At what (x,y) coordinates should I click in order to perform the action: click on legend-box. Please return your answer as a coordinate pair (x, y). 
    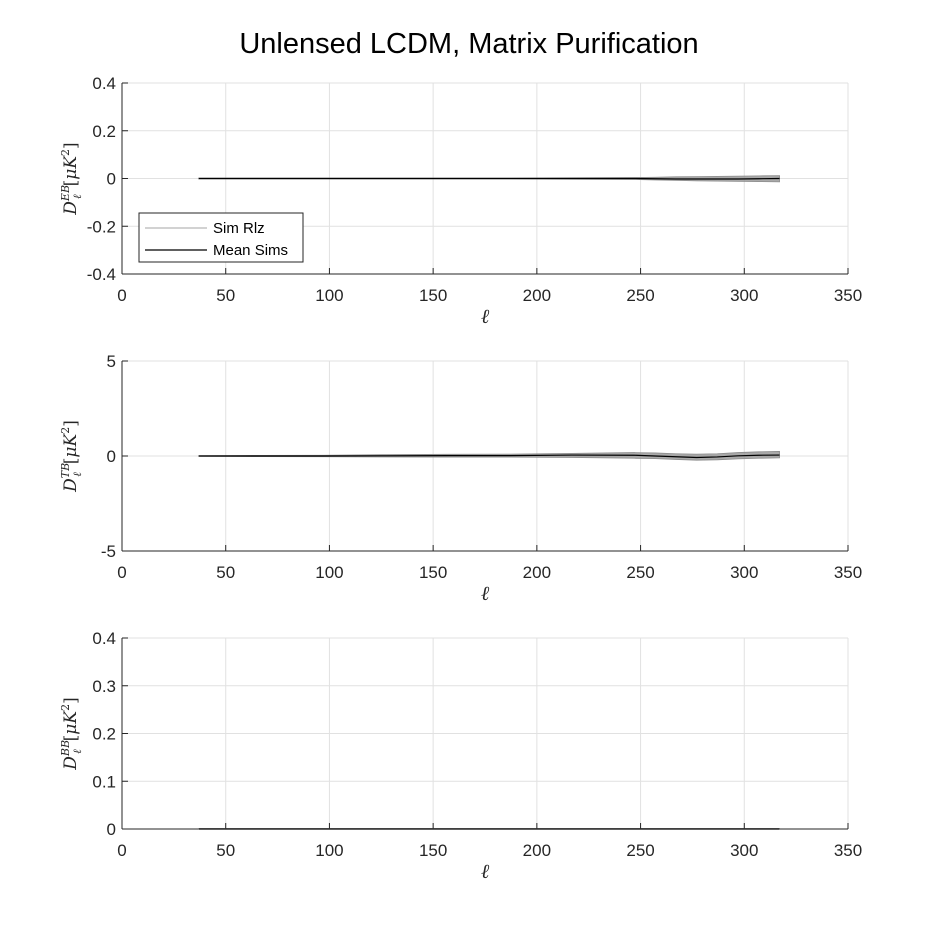
    Looking at the image, I should click on (221, 237).